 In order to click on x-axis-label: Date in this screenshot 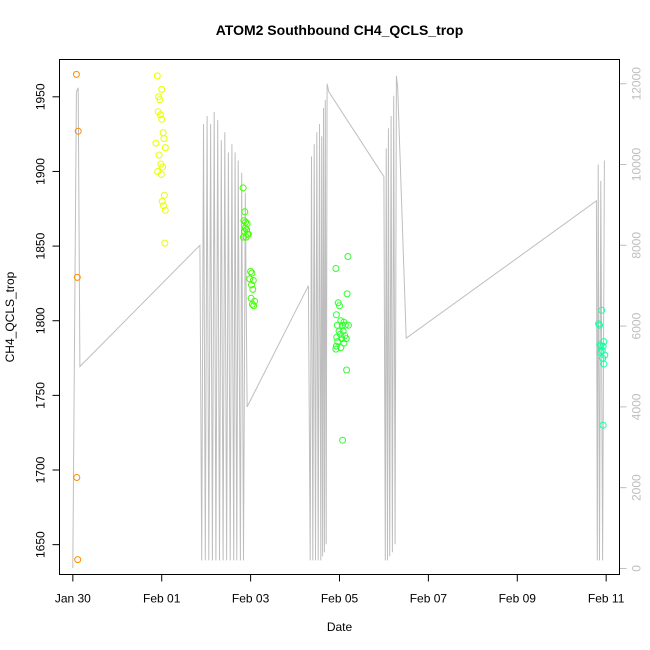, I will do `click(340, 627)`.